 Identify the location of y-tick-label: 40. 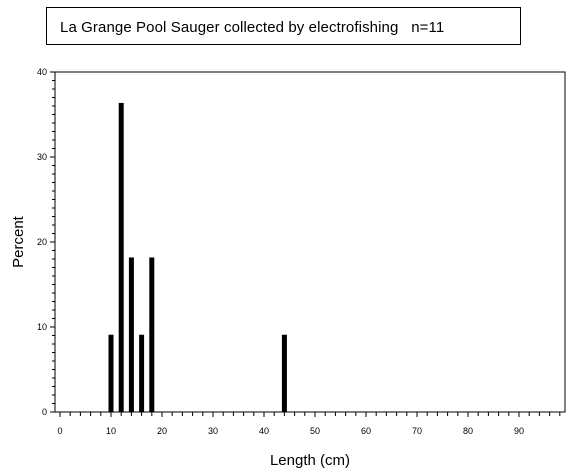
(42, 72).